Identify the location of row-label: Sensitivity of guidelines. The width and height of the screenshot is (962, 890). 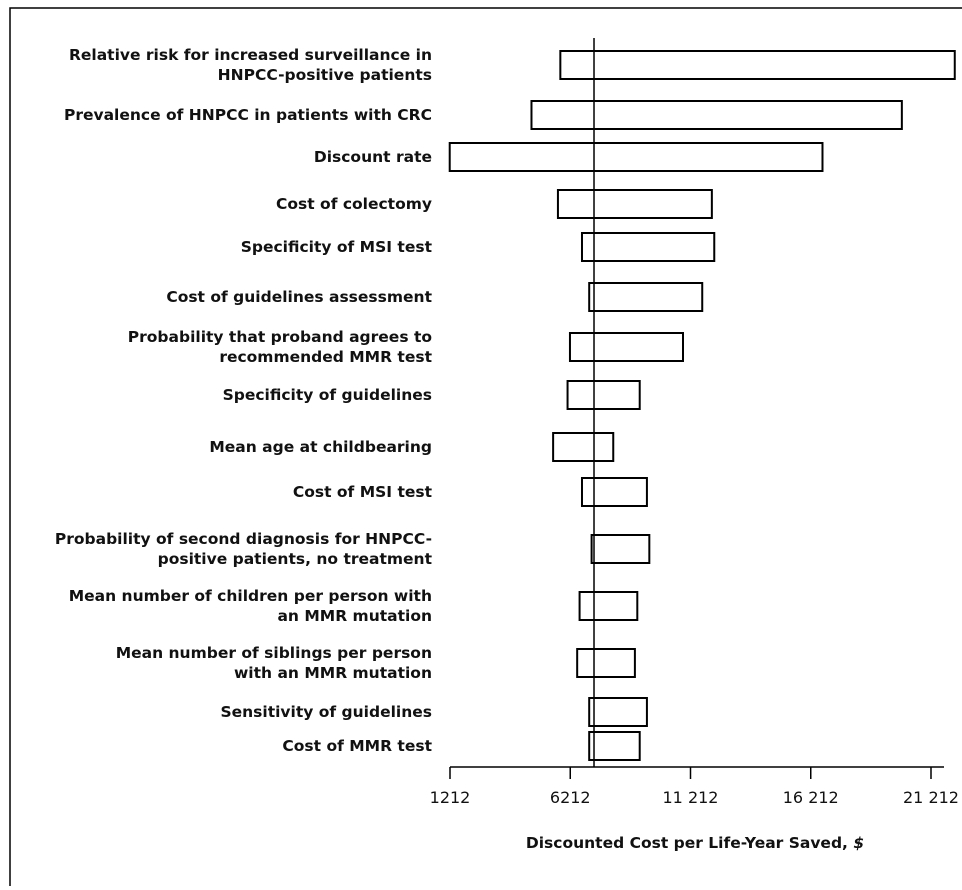
(326, 712).